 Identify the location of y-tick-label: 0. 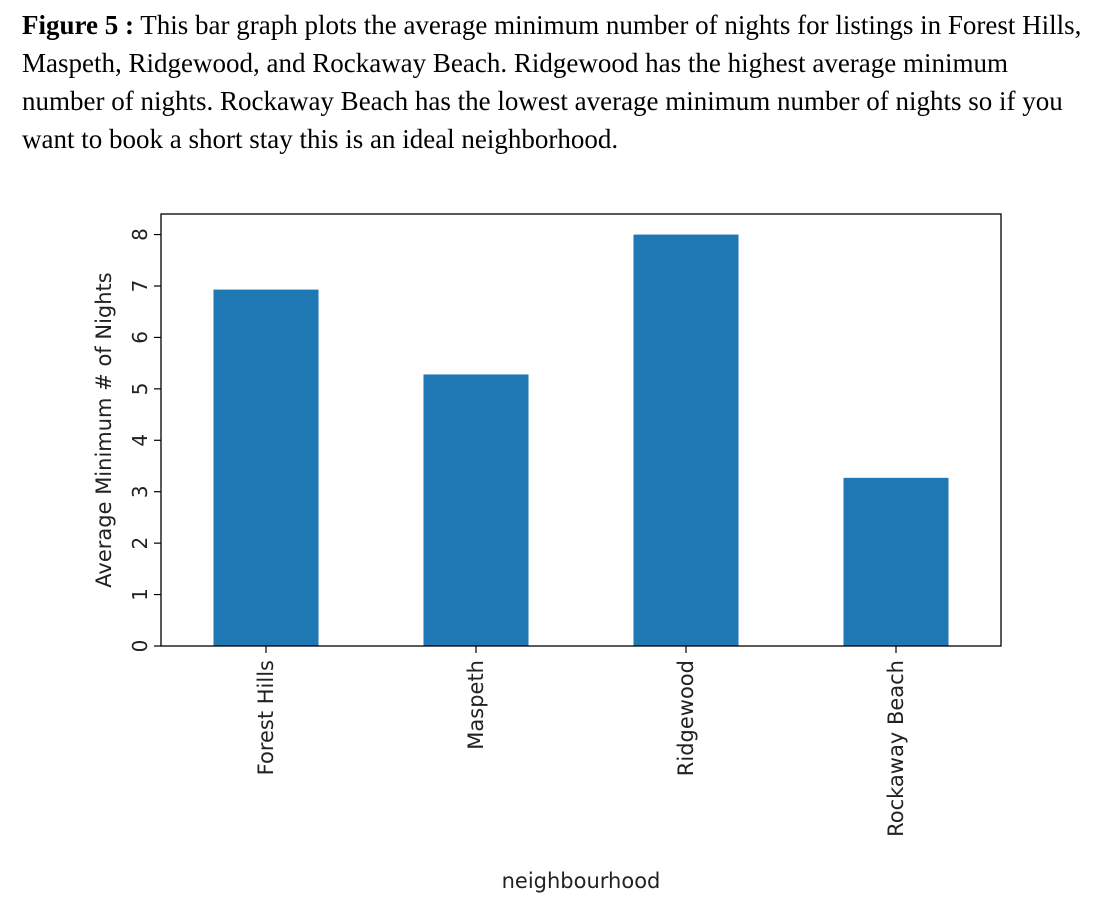
(140, 646).